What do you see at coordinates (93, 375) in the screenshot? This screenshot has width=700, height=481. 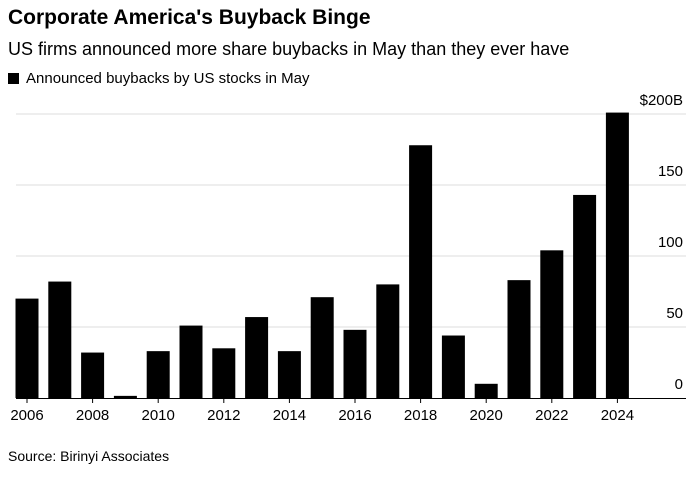 I see `bar-2008` at bounding box center [93, 375].